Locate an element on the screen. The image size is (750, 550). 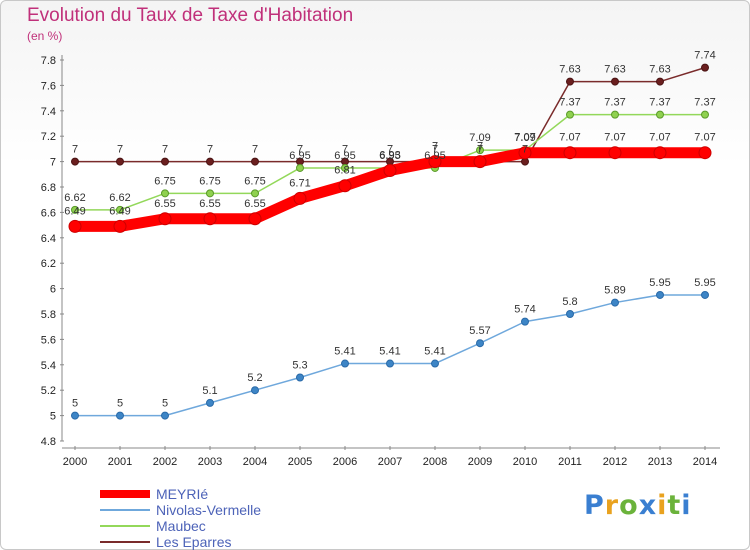
x-tick-label: 2007 is located at coordinates (390, 462).